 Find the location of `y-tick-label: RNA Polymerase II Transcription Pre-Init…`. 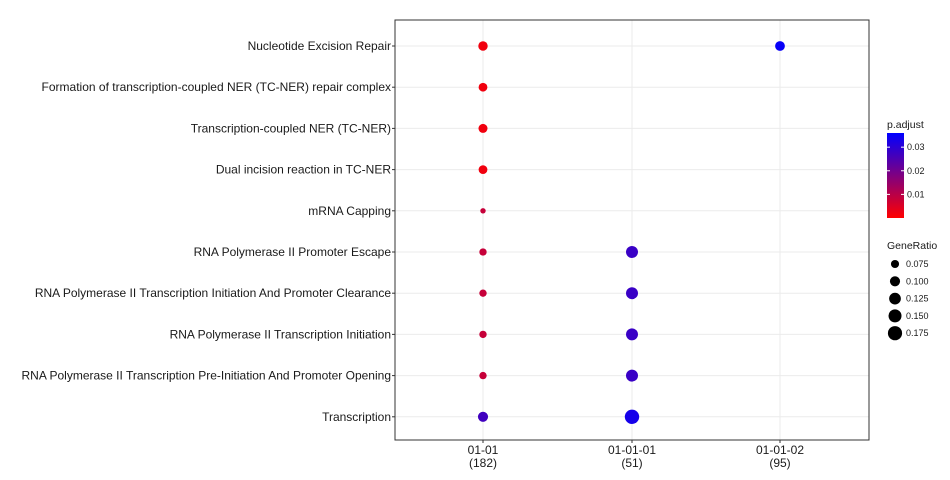

y-tick-label: RNA Polymerase II Transcription Pre-Init… is located at coordinates (206, 376).